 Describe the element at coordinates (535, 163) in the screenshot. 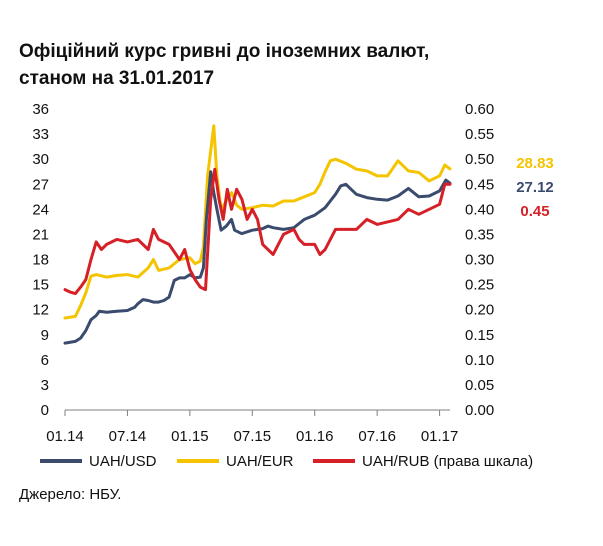

I see `end-label-eur: 28.83` at that location.